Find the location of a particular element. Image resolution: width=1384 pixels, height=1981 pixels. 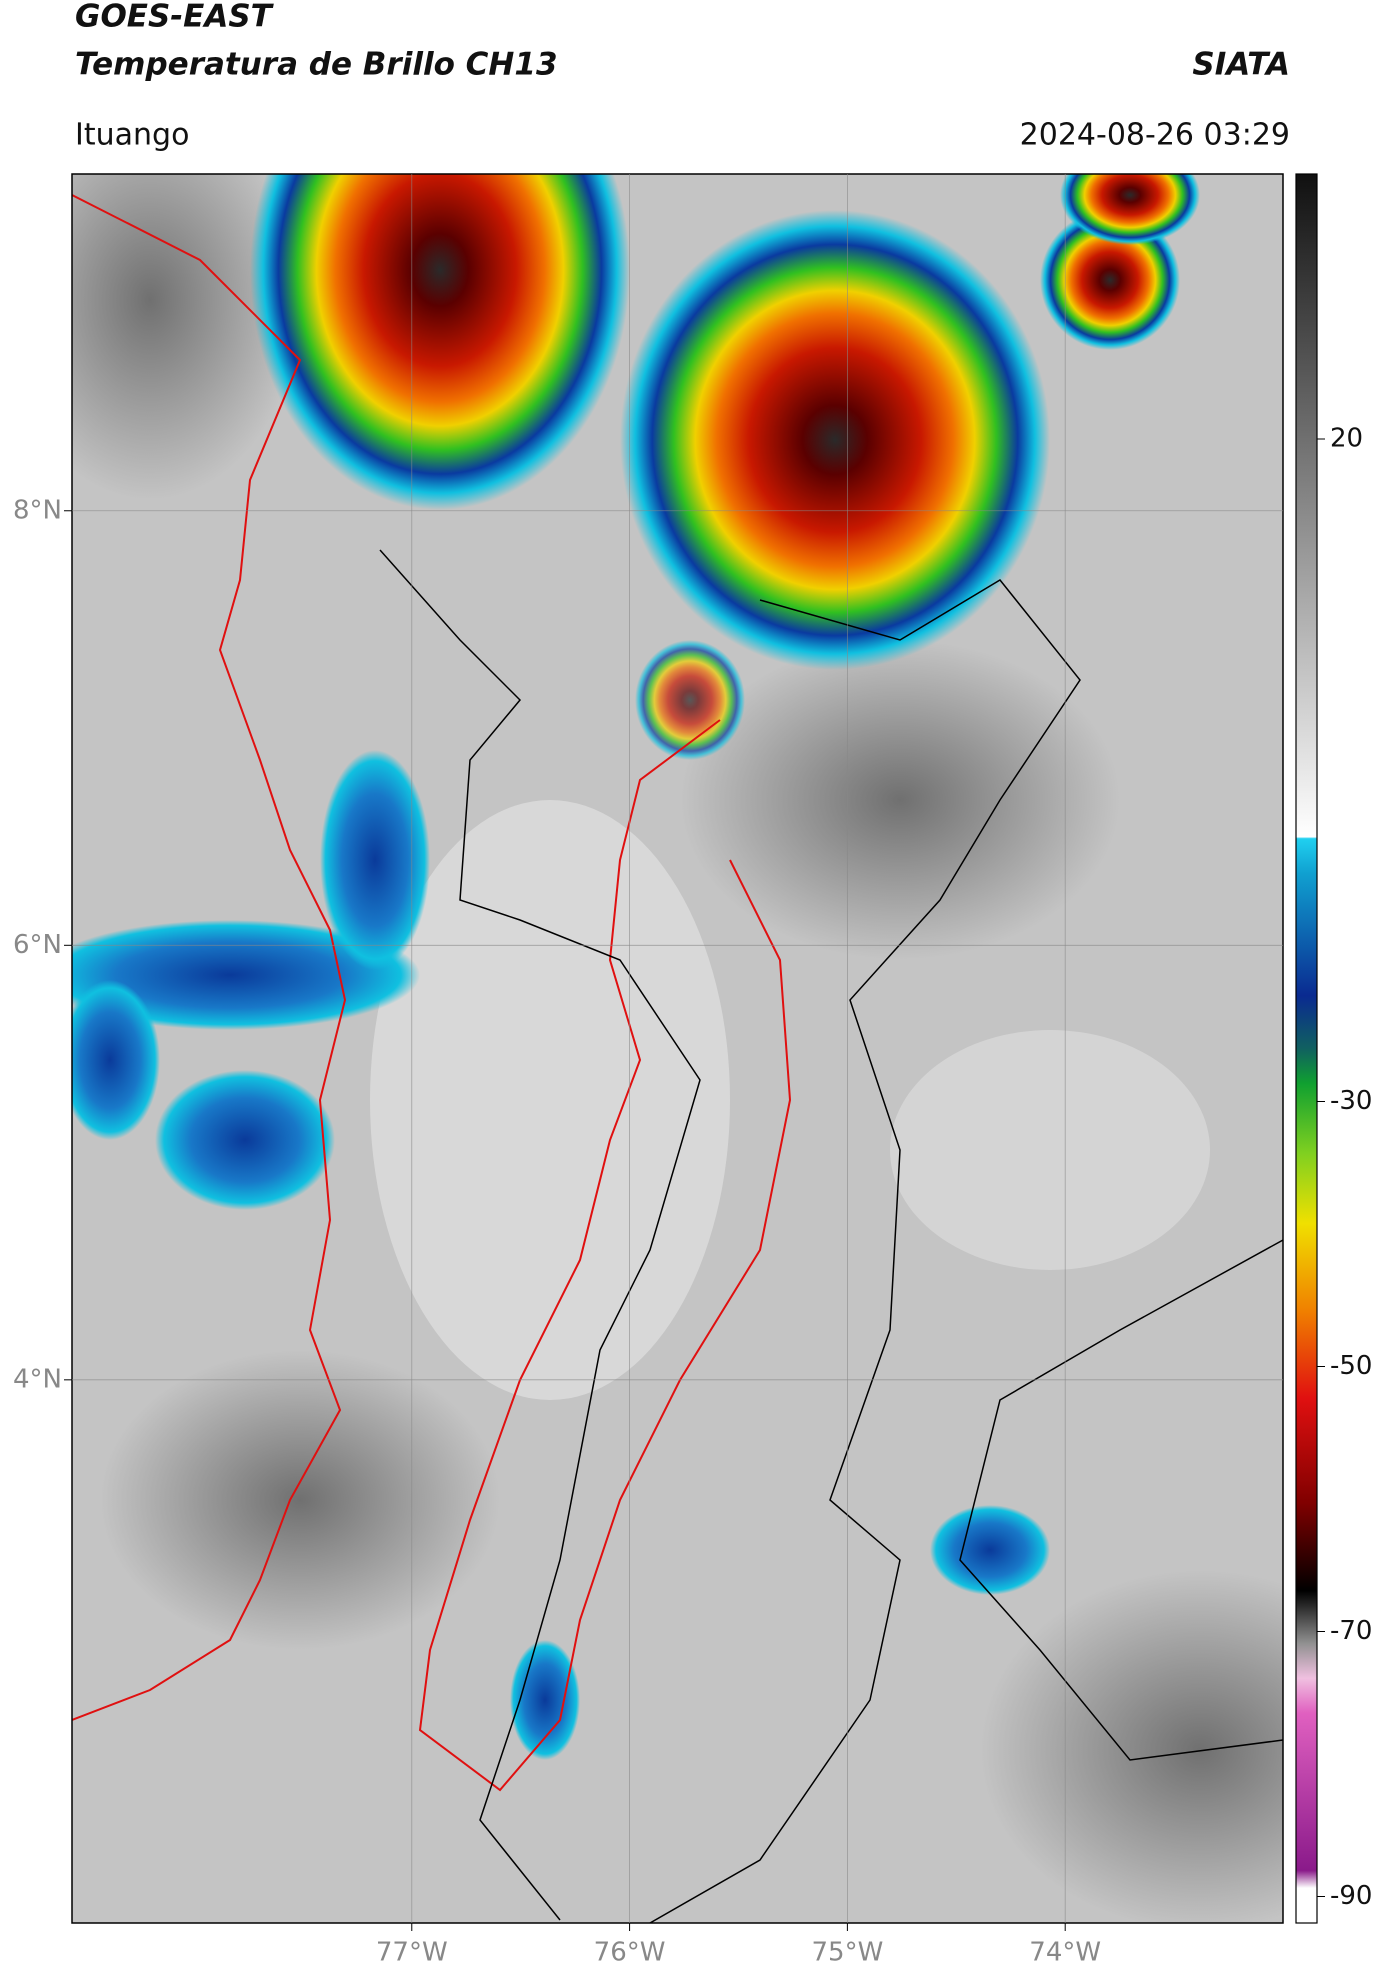

colorbar-tick-label: -90 is located at coordinates (1351, 1896).